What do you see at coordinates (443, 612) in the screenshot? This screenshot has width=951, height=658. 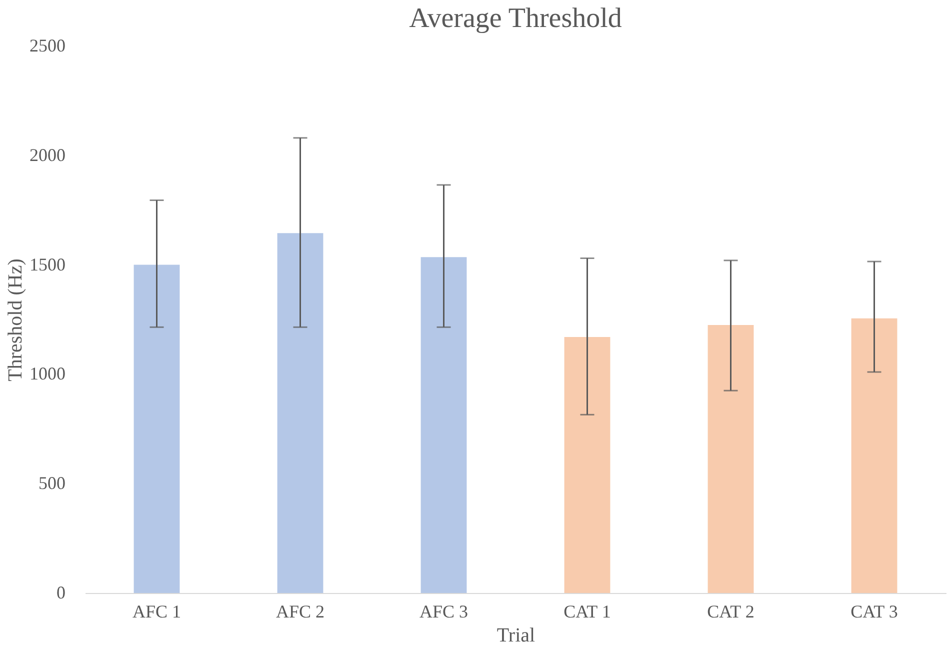 I see `x-tick-label: AFC 3` at bounding box center [443, 612].